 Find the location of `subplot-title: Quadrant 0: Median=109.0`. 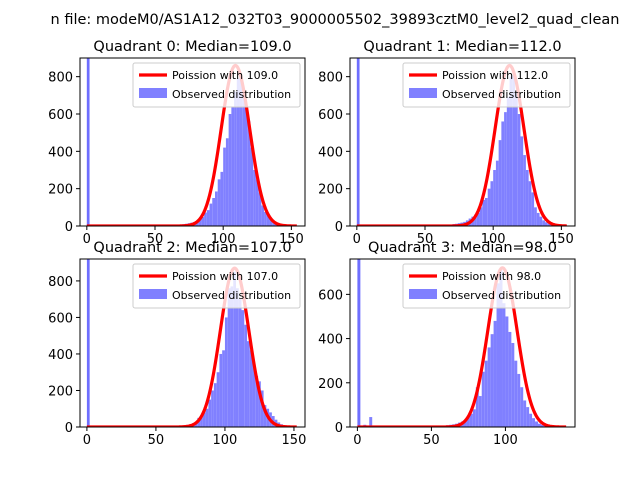

subplot-title: Quadrant 0: Median=109.0 is located at coordinates (192, 47).